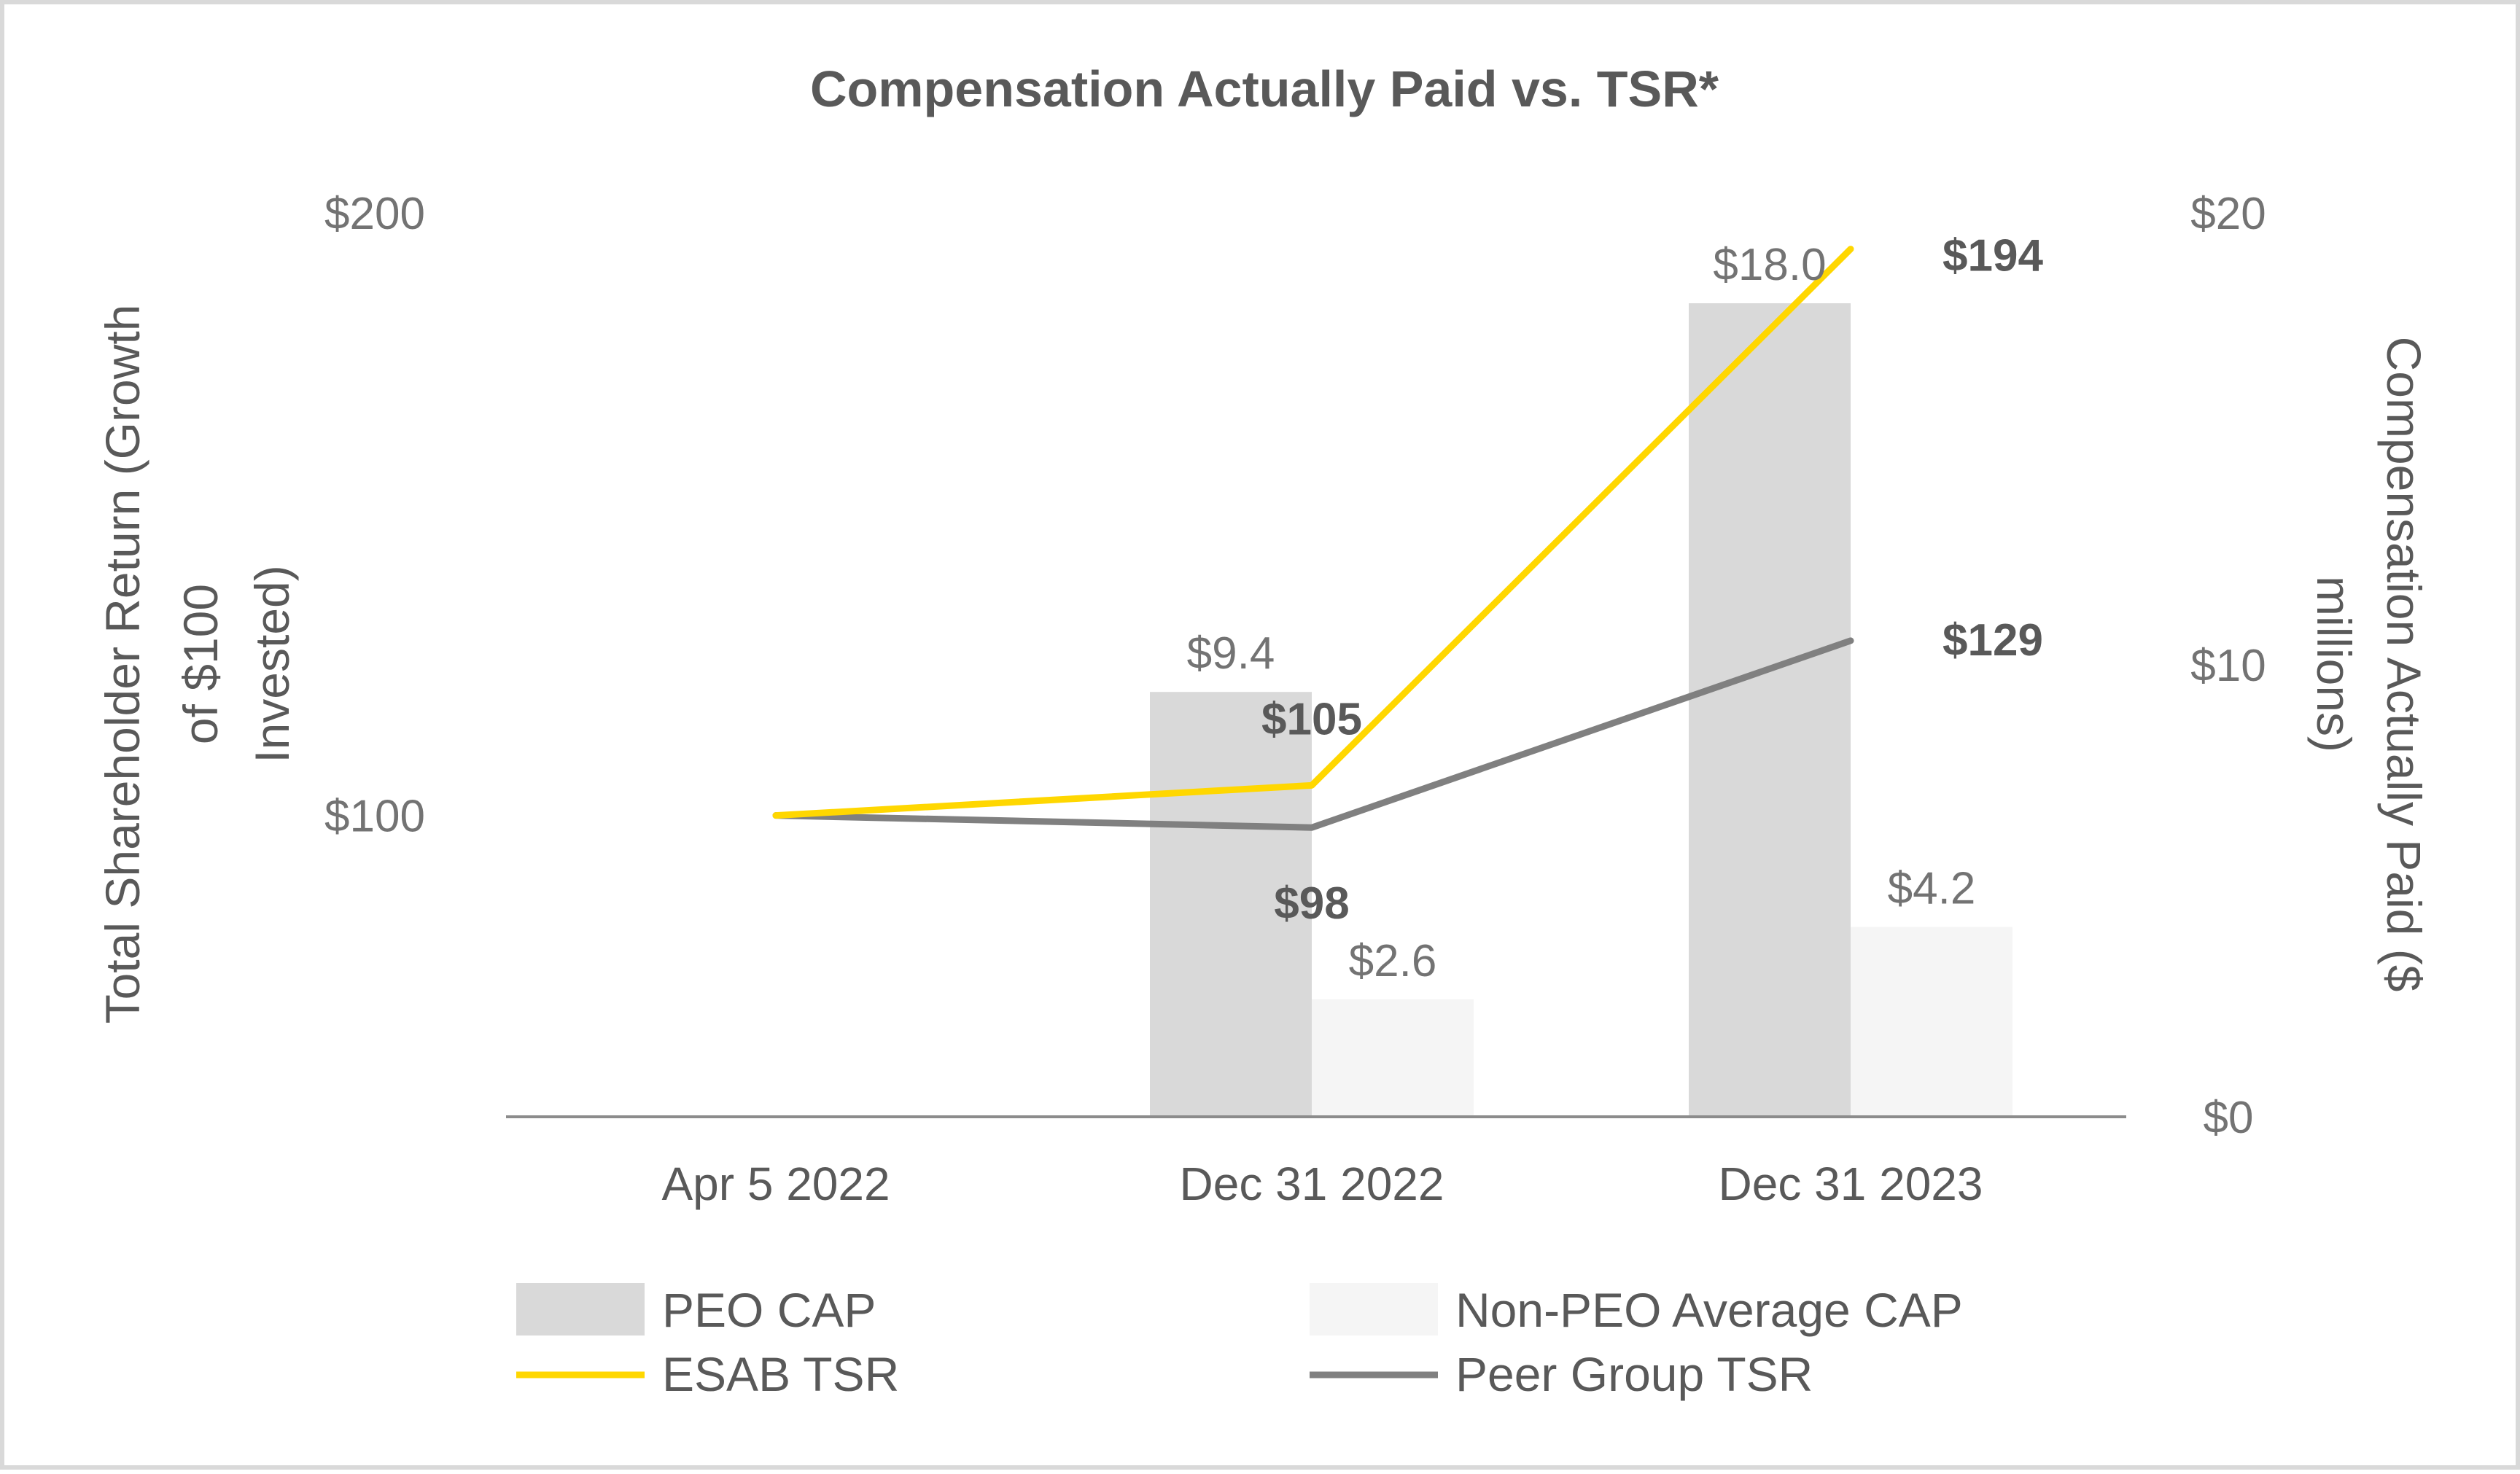 The height and width of the screenshot is (1474, 2520). I want to click on left-axis-title-line: Total Shareholder Return (Growth, so click(122, 664).